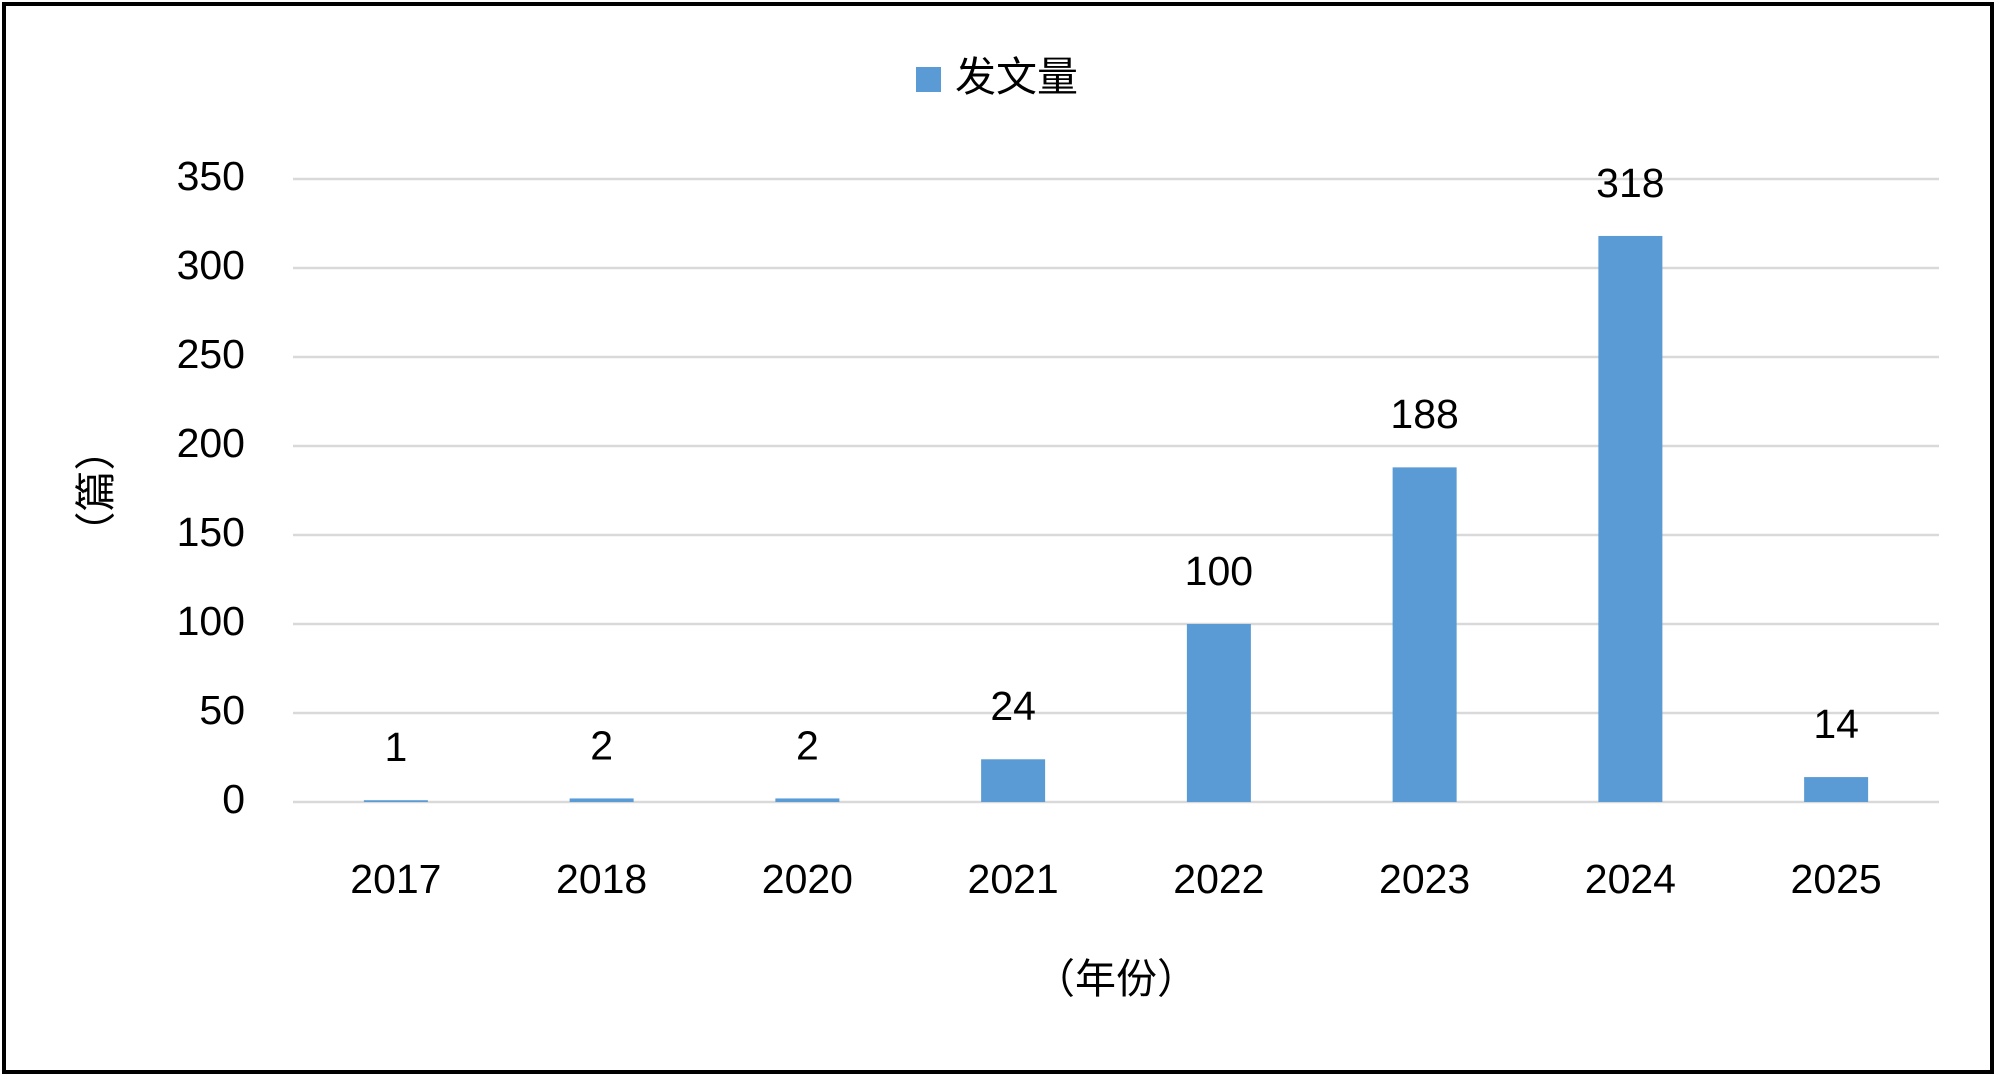  What do you see at coordinates (395, 747) in the screenshot?
I see `data-label: 1` at bounding box center [395, 747].